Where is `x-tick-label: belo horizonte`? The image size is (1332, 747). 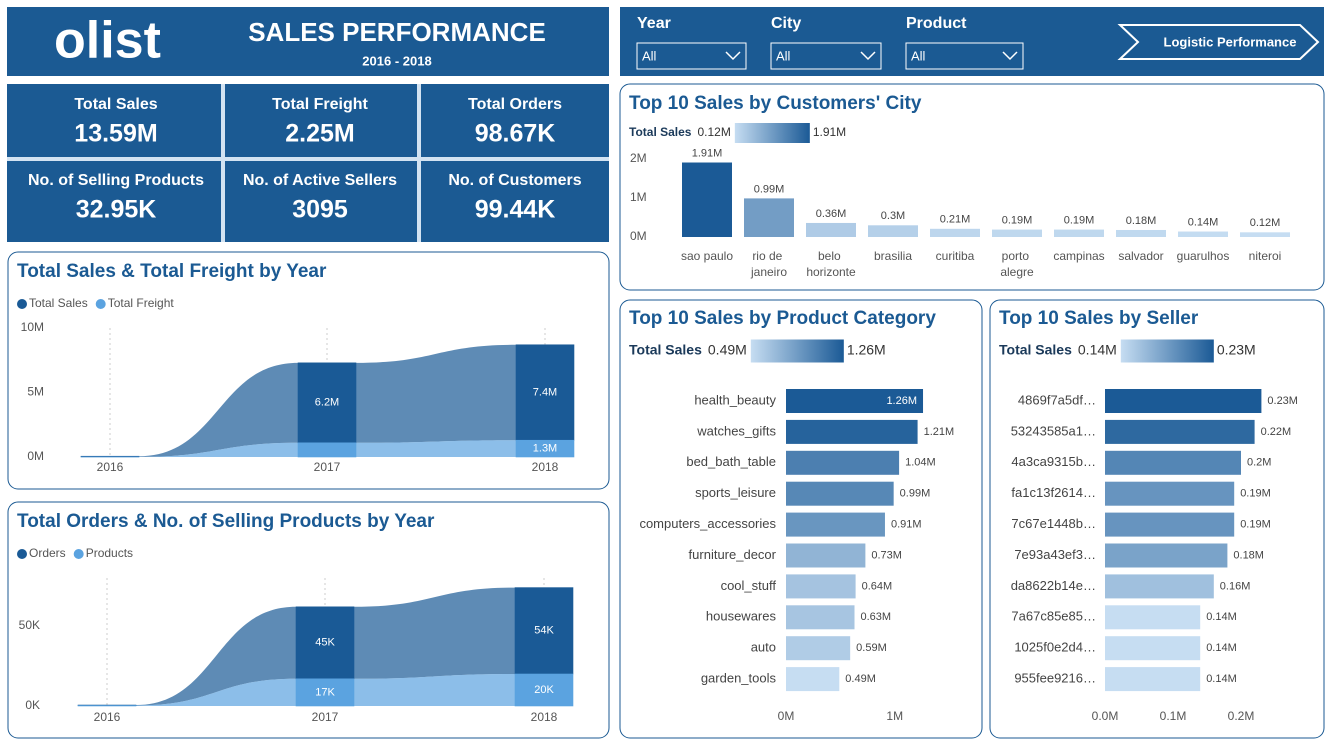 x-tick-label: belo horizonte is located at coordinates (831, 264).